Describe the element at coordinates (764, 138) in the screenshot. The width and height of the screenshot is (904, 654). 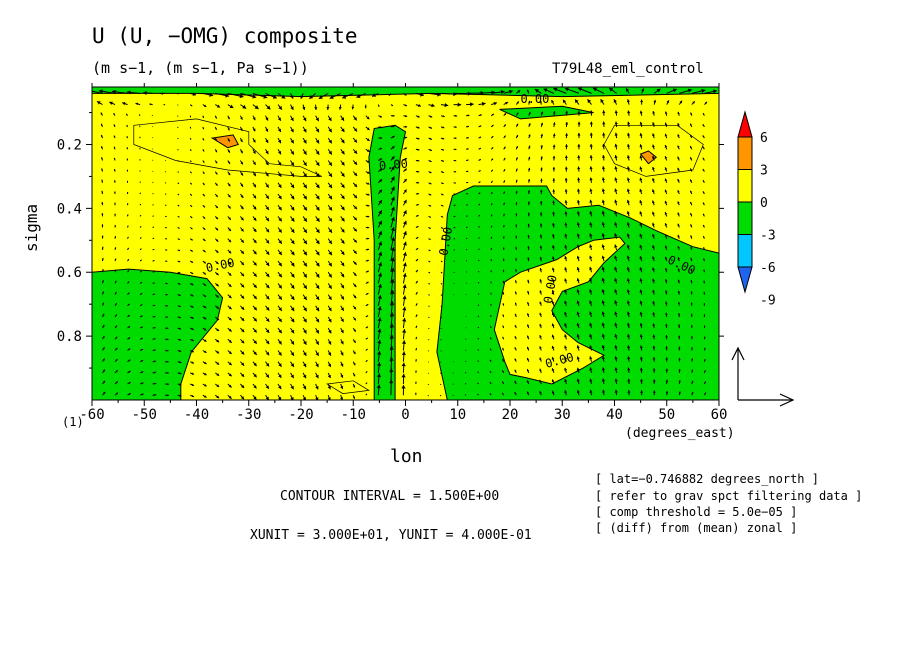
I see `colorbar-label: 6` at that location.